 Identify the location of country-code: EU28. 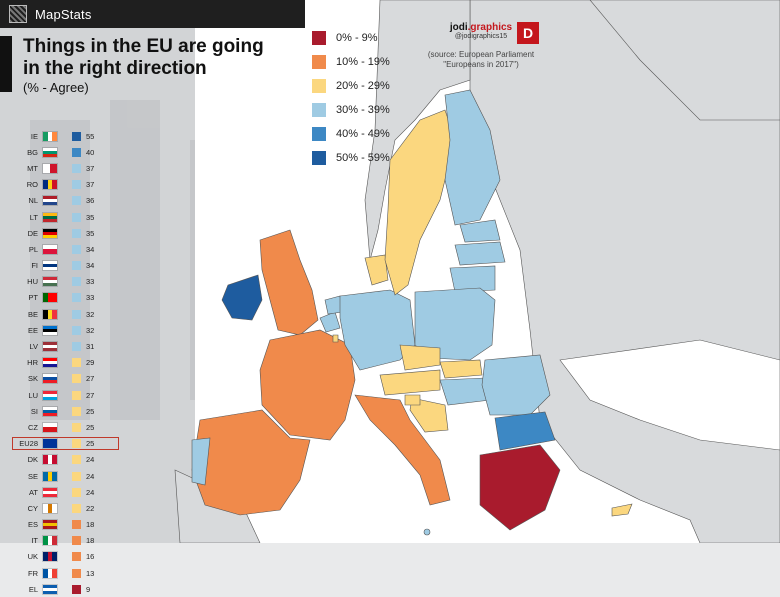
(28, 444).